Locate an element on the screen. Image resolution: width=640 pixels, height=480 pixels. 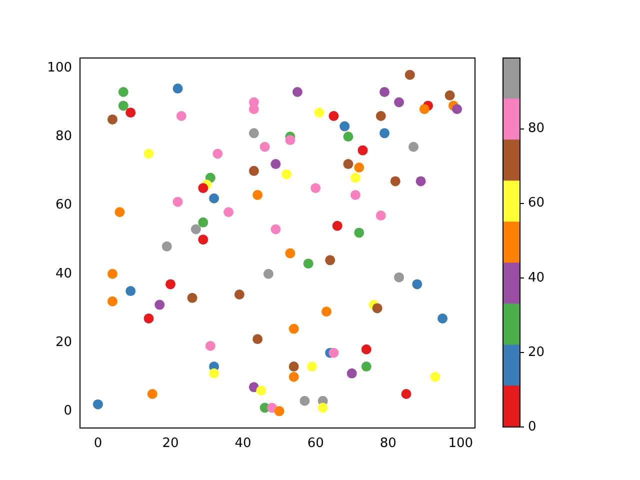
x-tick-label: 0 is located at coordinates (98, 444).